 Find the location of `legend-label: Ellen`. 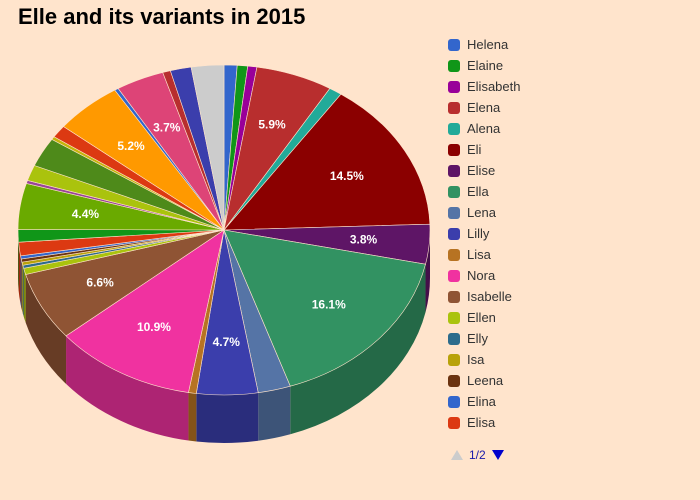

legend-label: Ellen is located at coordinates (481, 317).